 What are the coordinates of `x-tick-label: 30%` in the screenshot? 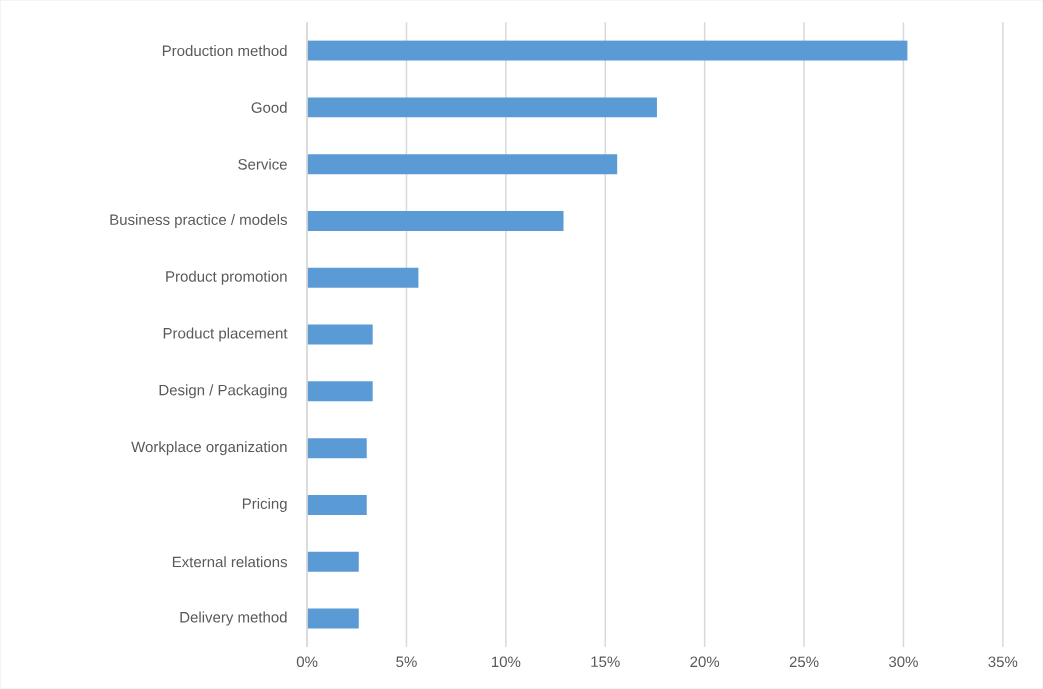 It's located at (903, 662).